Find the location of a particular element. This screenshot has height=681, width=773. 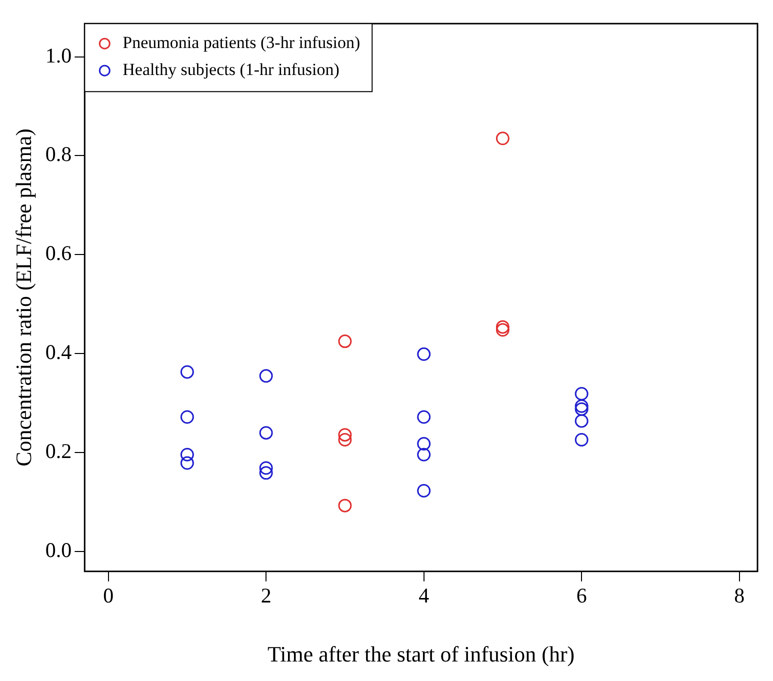

legend-label: Healthy subjects (1-hr infusion) is located at coordinates (231, 70).